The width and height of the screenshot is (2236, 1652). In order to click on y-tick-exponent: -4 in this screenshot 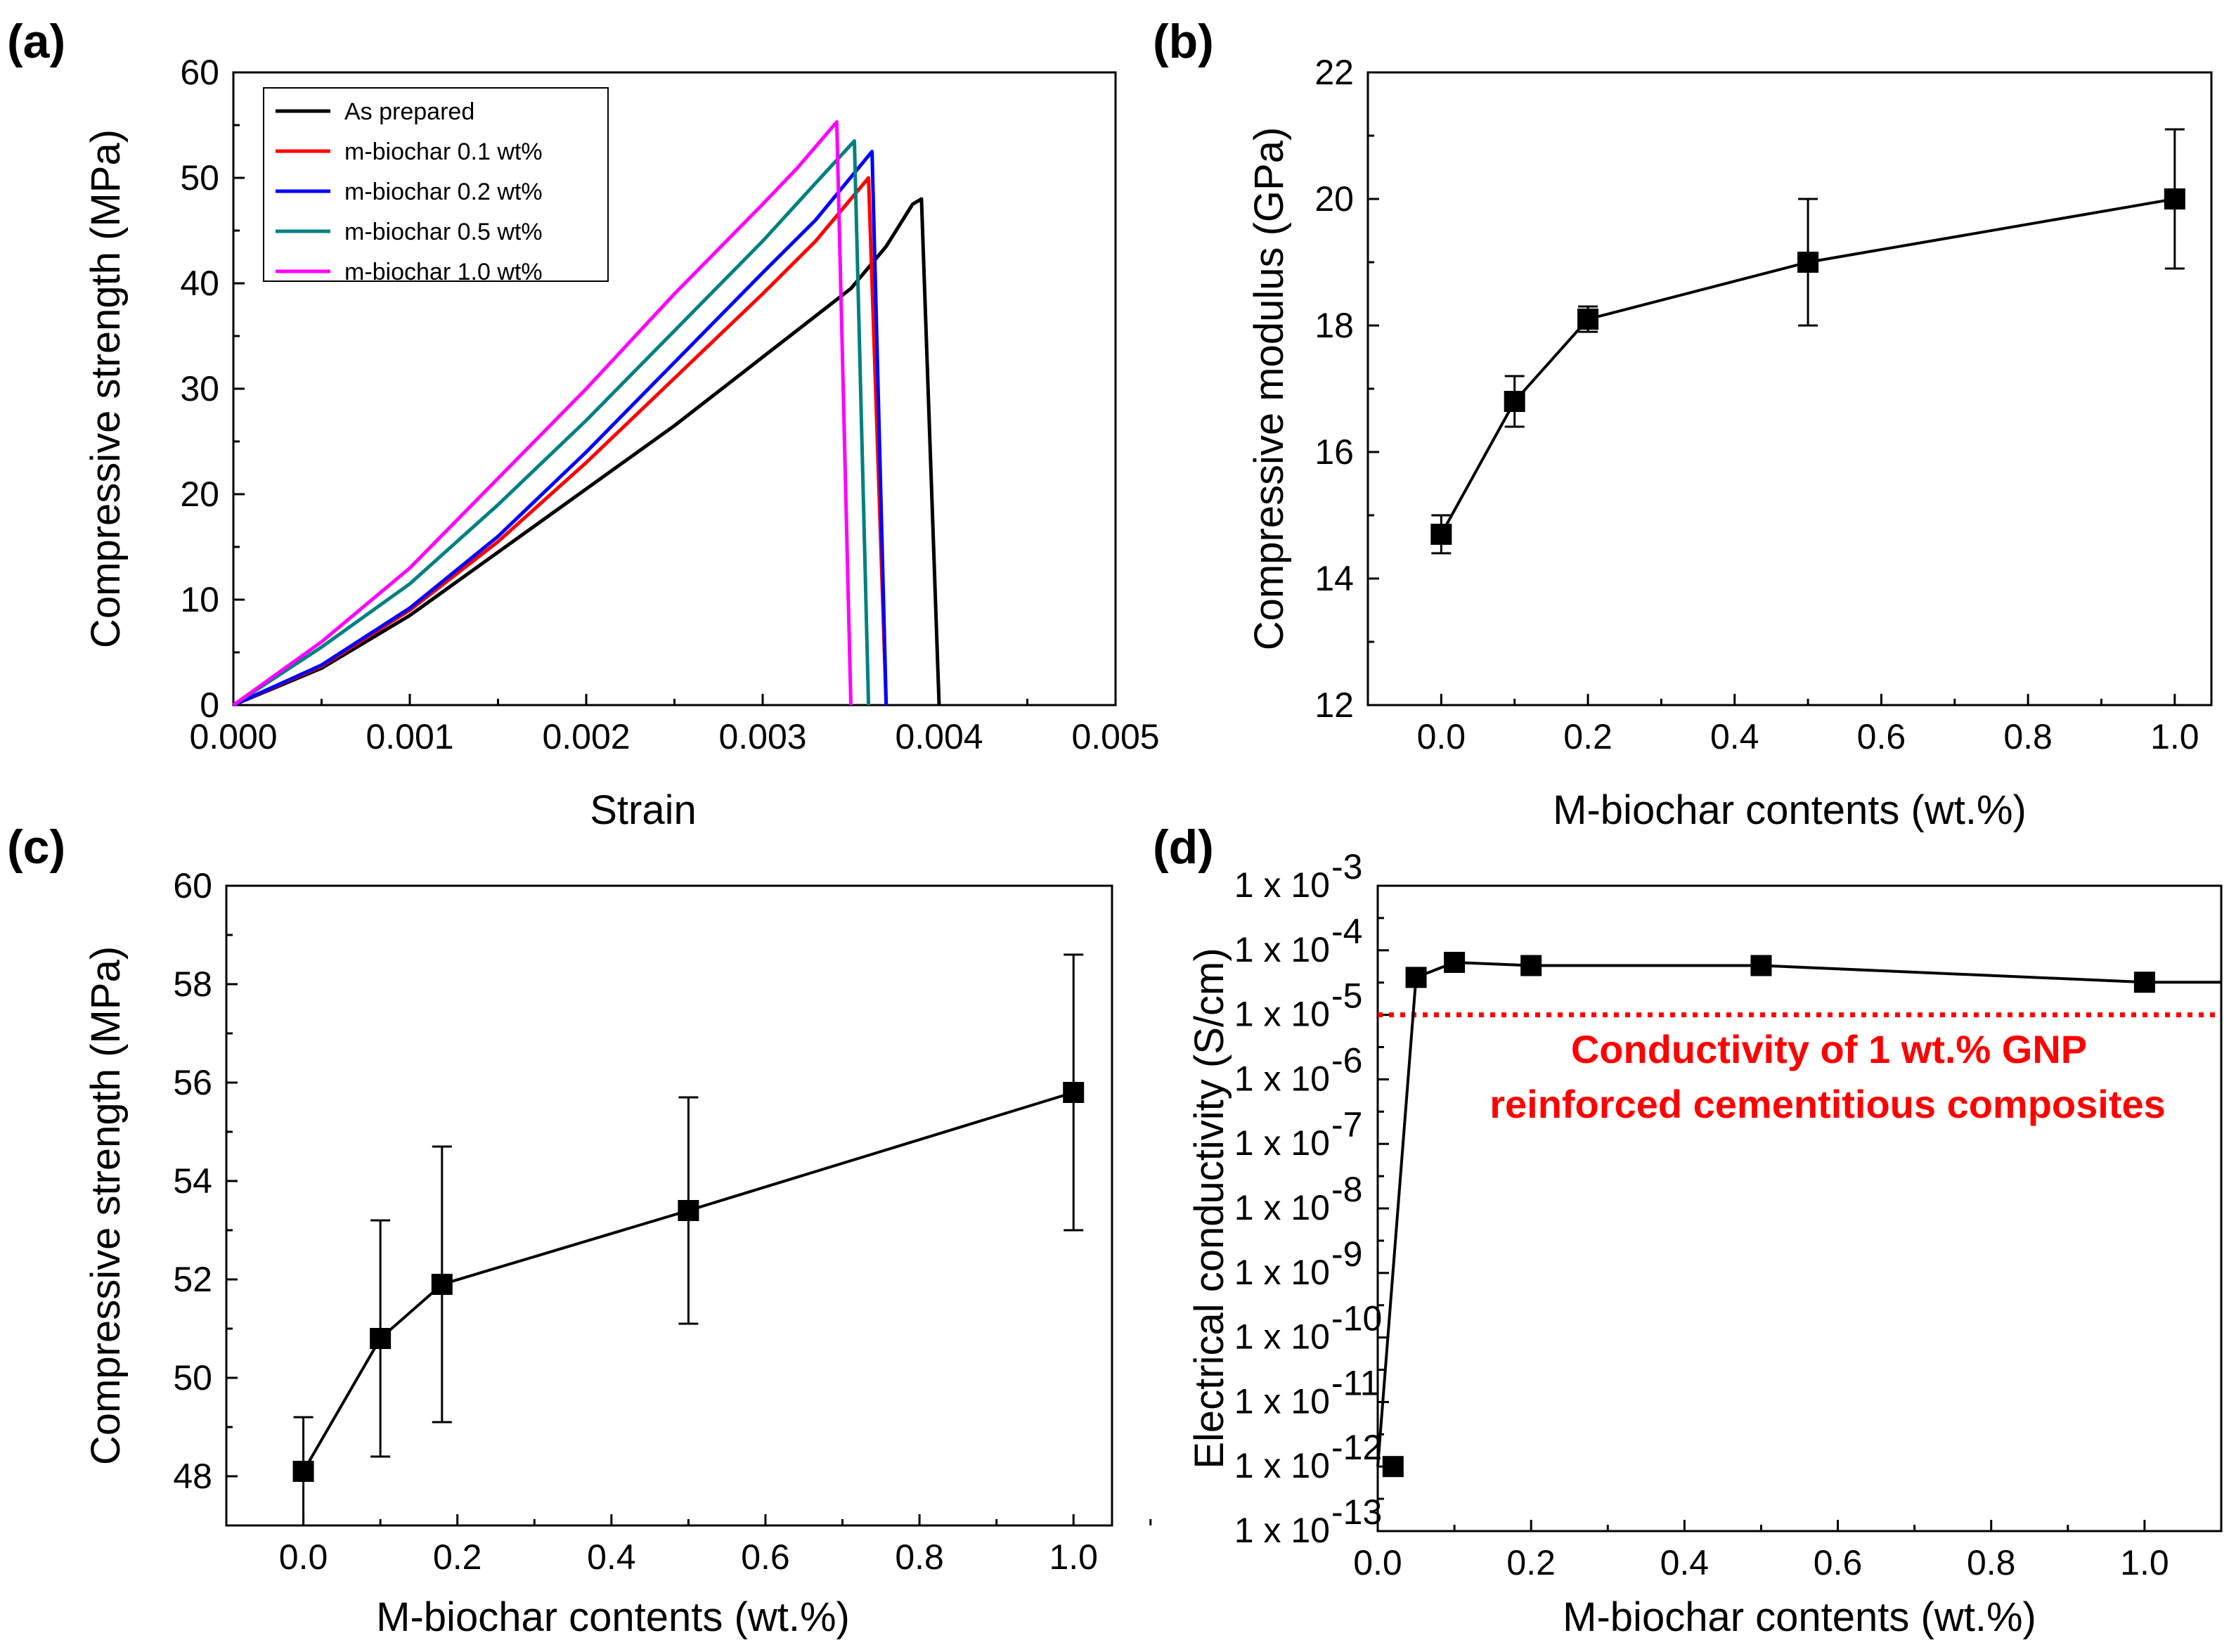, I will do `click(1346, 931)`.